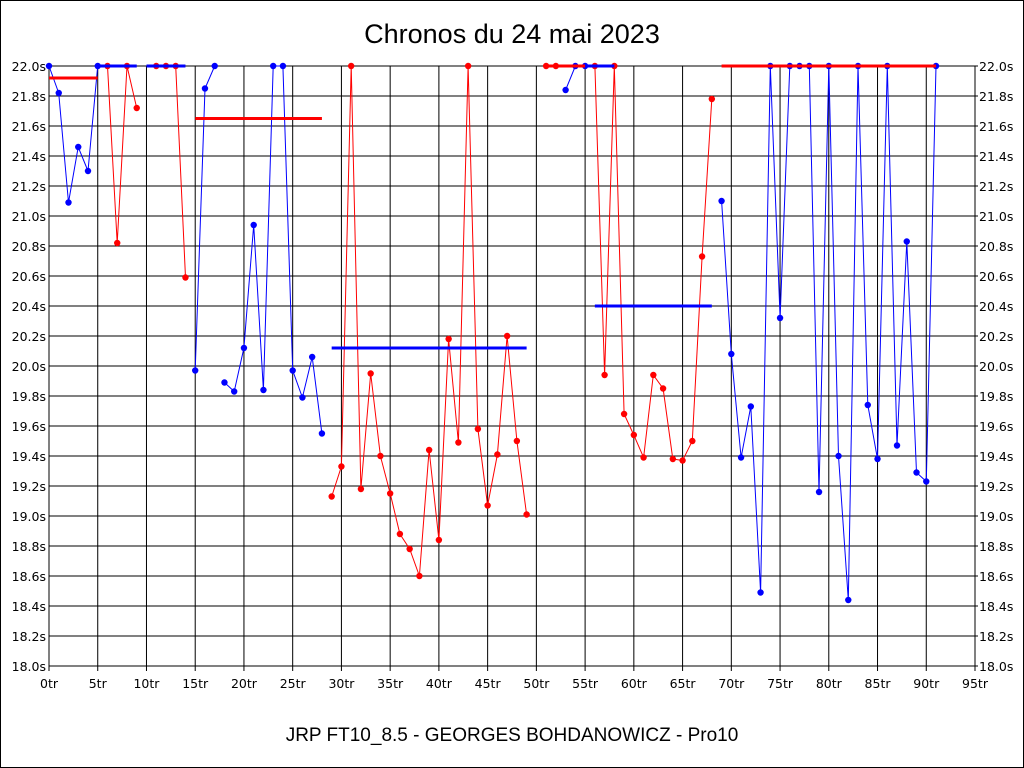  I want to click on x-tick-label: 50tr, so click(536, 683).